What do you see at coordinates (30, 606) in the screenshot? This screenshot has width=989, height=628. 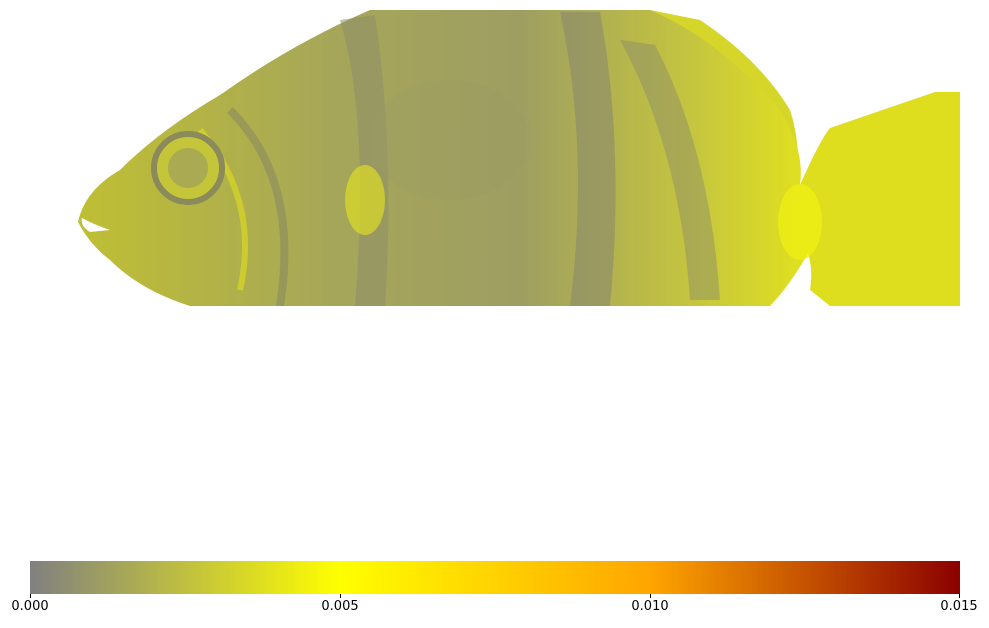 I see `colorbar-tick-label: 0.000` at bounding box center [30, 606].